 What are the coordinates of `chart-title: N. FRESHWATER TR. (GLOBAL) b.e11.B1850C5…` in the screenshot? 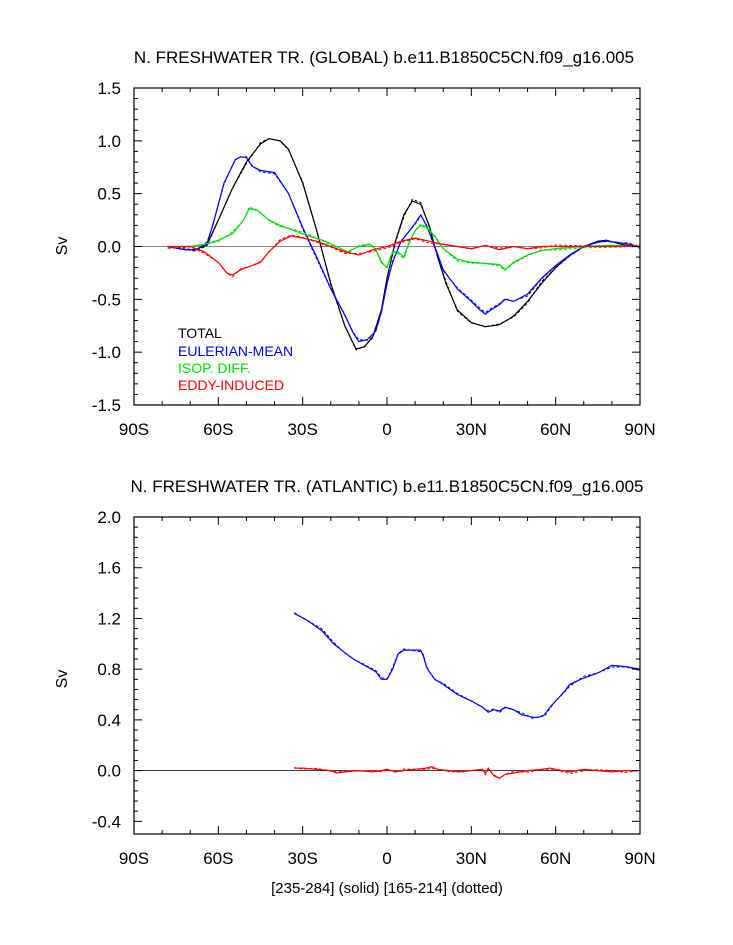 It's located at (384, 57).